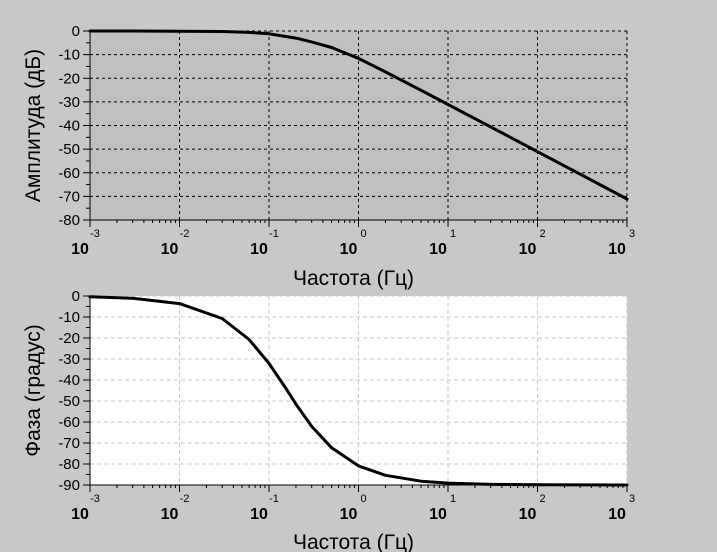  What do you see at coordinates (69, 126) in the screenshot?
I see `magnitude-ytick-label: -40` at bounding box center [69, 126].